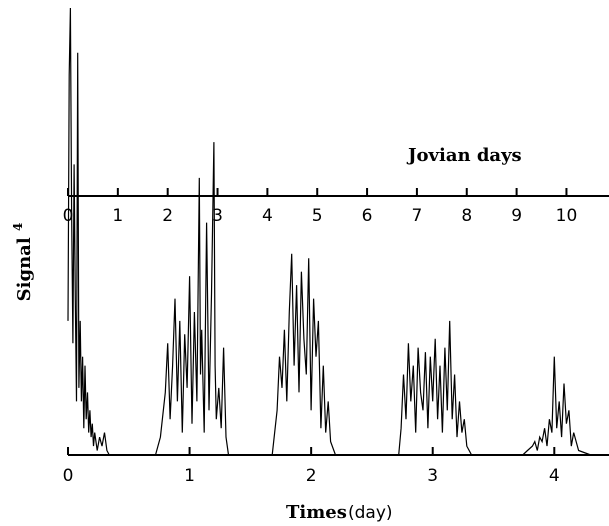 This screenshot has height=526, width=609. What do you see at coordinates (167, 216) in the screenshot?
I see `jovian-tick-label: 2` at bounding box center [167, 216].